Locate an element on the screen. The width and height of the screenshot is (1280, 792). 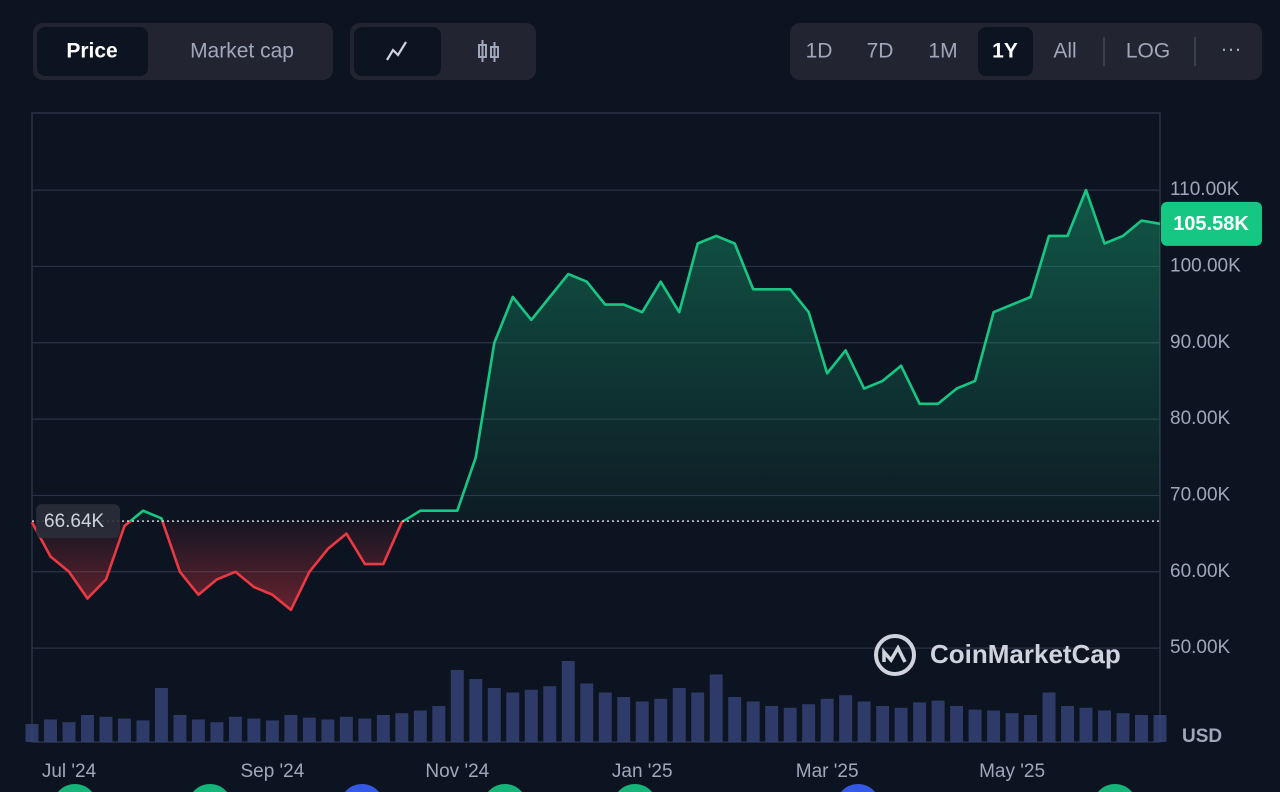
x-tick-label: Mar '25 is located at coordinates (827, 771).